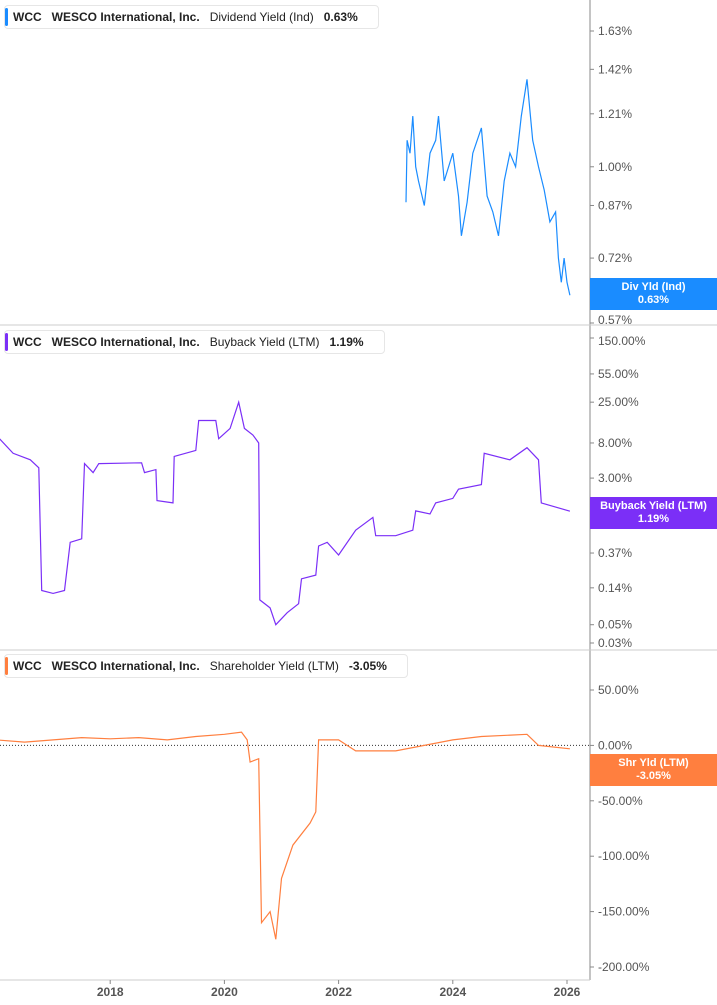 This screenshot has height=1005, width=717. I want to click on y-tick-label: 1.00%, so click(615, 167).